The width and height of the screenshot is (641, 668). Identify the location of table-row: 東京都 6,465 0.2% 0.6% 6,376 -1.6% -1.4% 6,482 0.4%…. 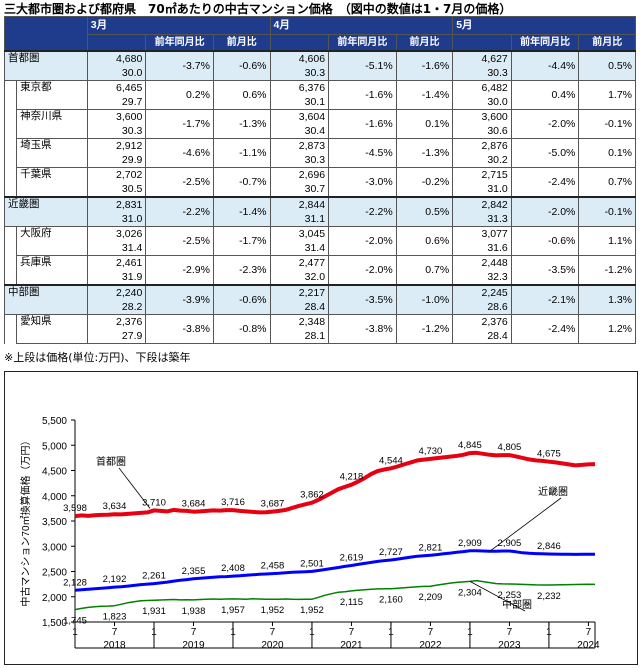
(319, 95).